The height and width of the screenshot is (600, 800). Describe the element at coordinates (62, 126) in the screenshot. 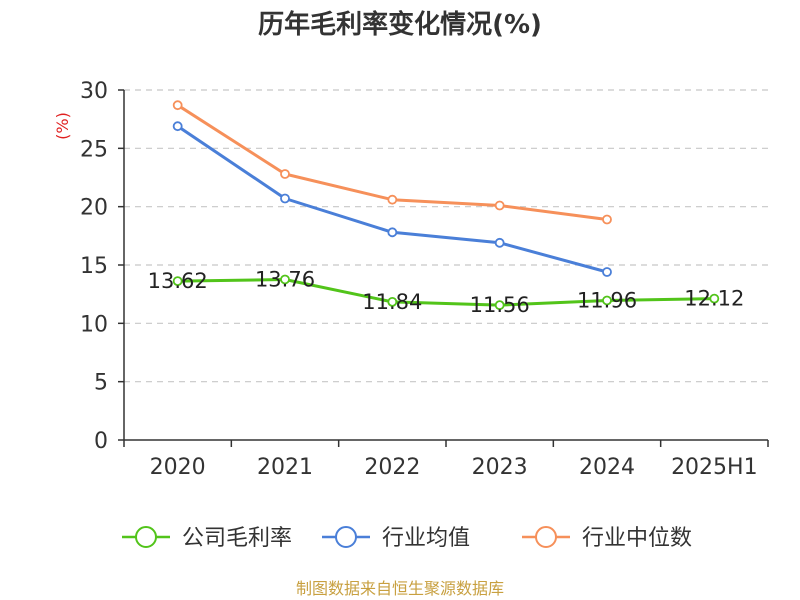

I see `y-axis-label: (%)` at that location.